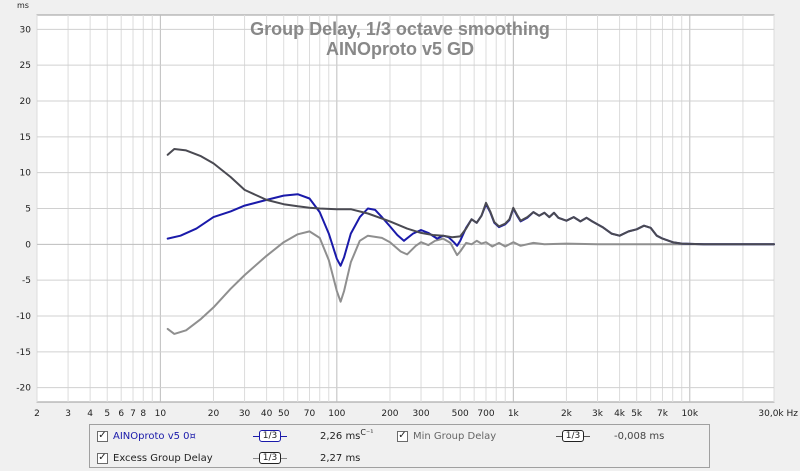 The width and height of the screenshot is (800, 471). I want to click on legend-item-excess: ✓ Excess Group Delay, so click(155, 458).